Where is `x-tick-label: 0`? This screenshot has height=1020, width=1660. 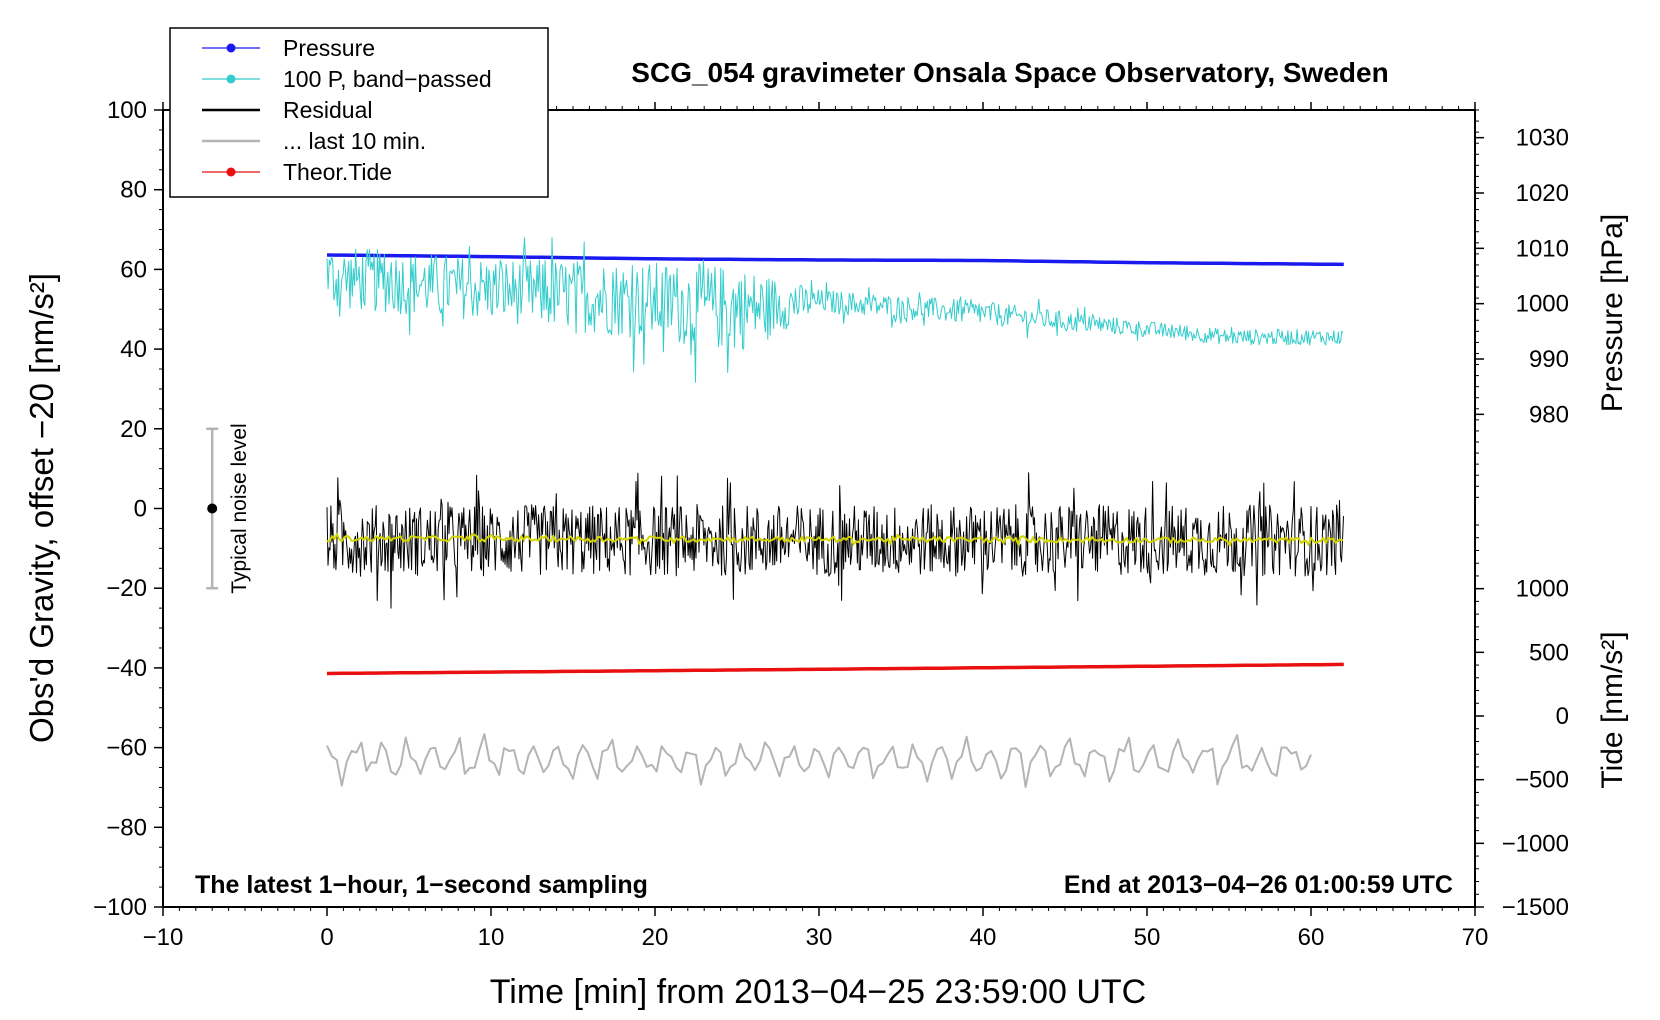 x-tick-label: 0 is located at coordinates (326, 937).